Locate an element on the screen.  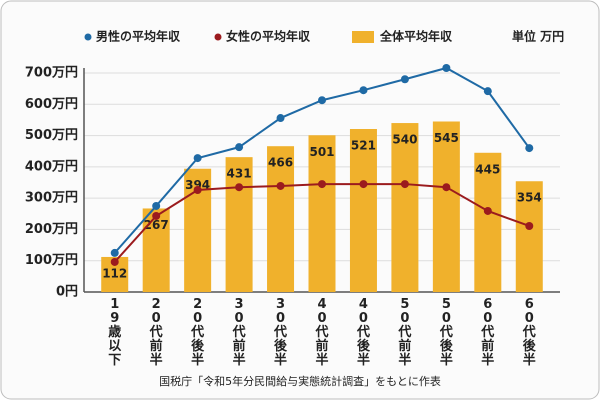
value-label: 466 is located at coordinates (280, 163).